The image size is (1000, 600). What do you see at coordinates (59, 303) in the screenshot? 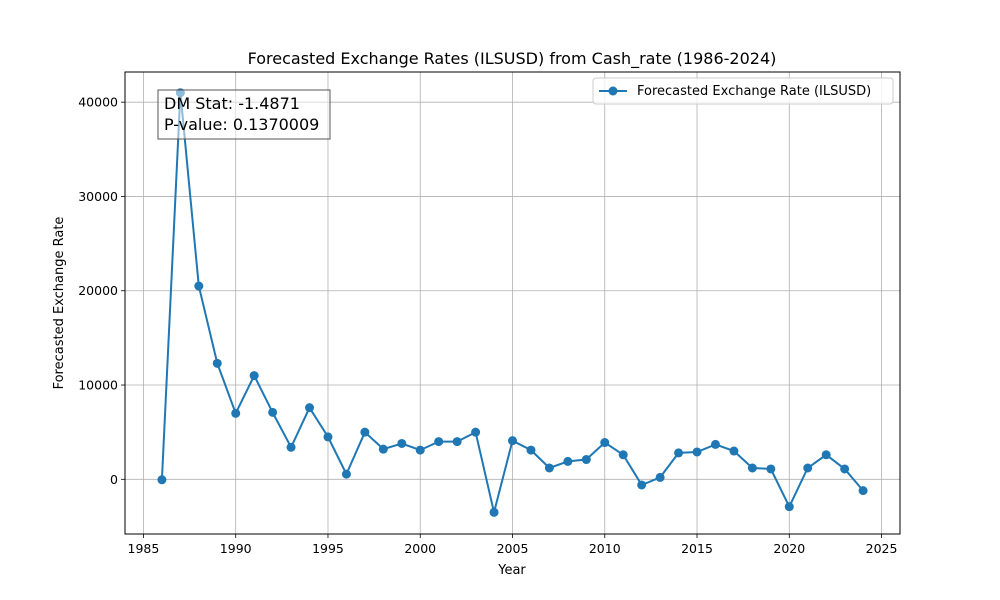
I see `y-axis-label: Forecasted Exchange Rate` at bounding box center [59, 303].